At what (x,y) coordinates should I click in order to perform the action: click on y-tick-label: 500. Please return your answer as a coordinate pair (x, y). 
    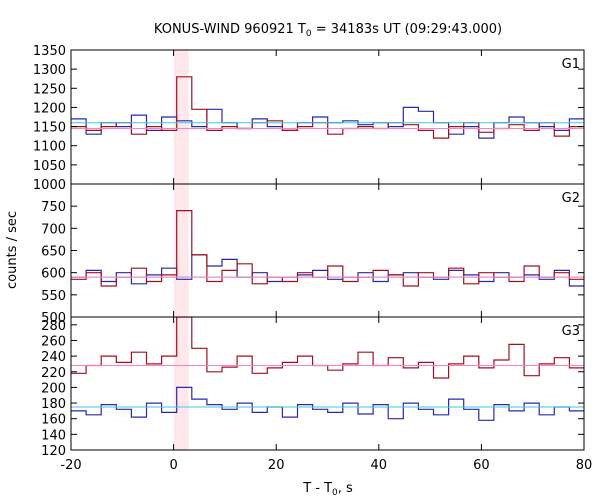
    Looking at the image, I should click on (53, 318).